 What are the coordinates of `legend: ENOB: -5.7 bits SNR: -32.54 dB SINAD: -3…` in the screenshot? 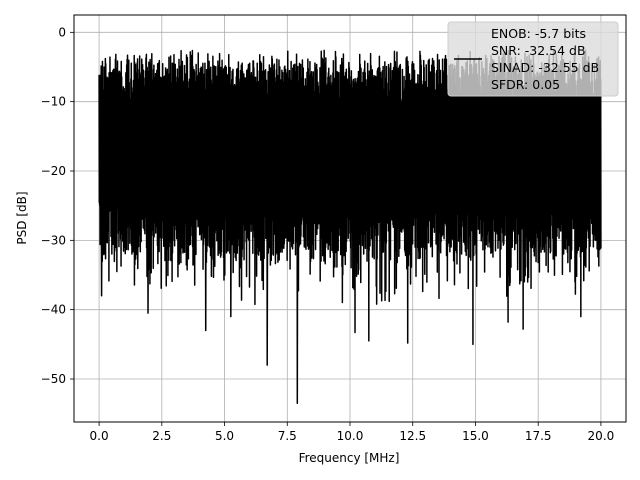 It's located at (533, 59).